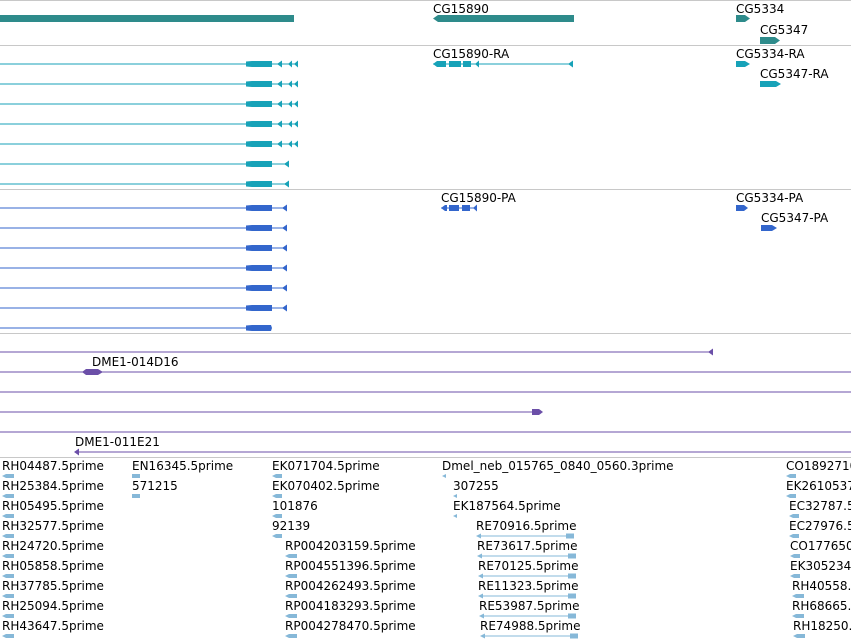 The width and height of the screenshot is (851, 641). What do you see at coordinates (795, 221) in the screenshot?
I see `transcript-cg5347-pa: CG5347-PA` at bounding box center [795, 221].